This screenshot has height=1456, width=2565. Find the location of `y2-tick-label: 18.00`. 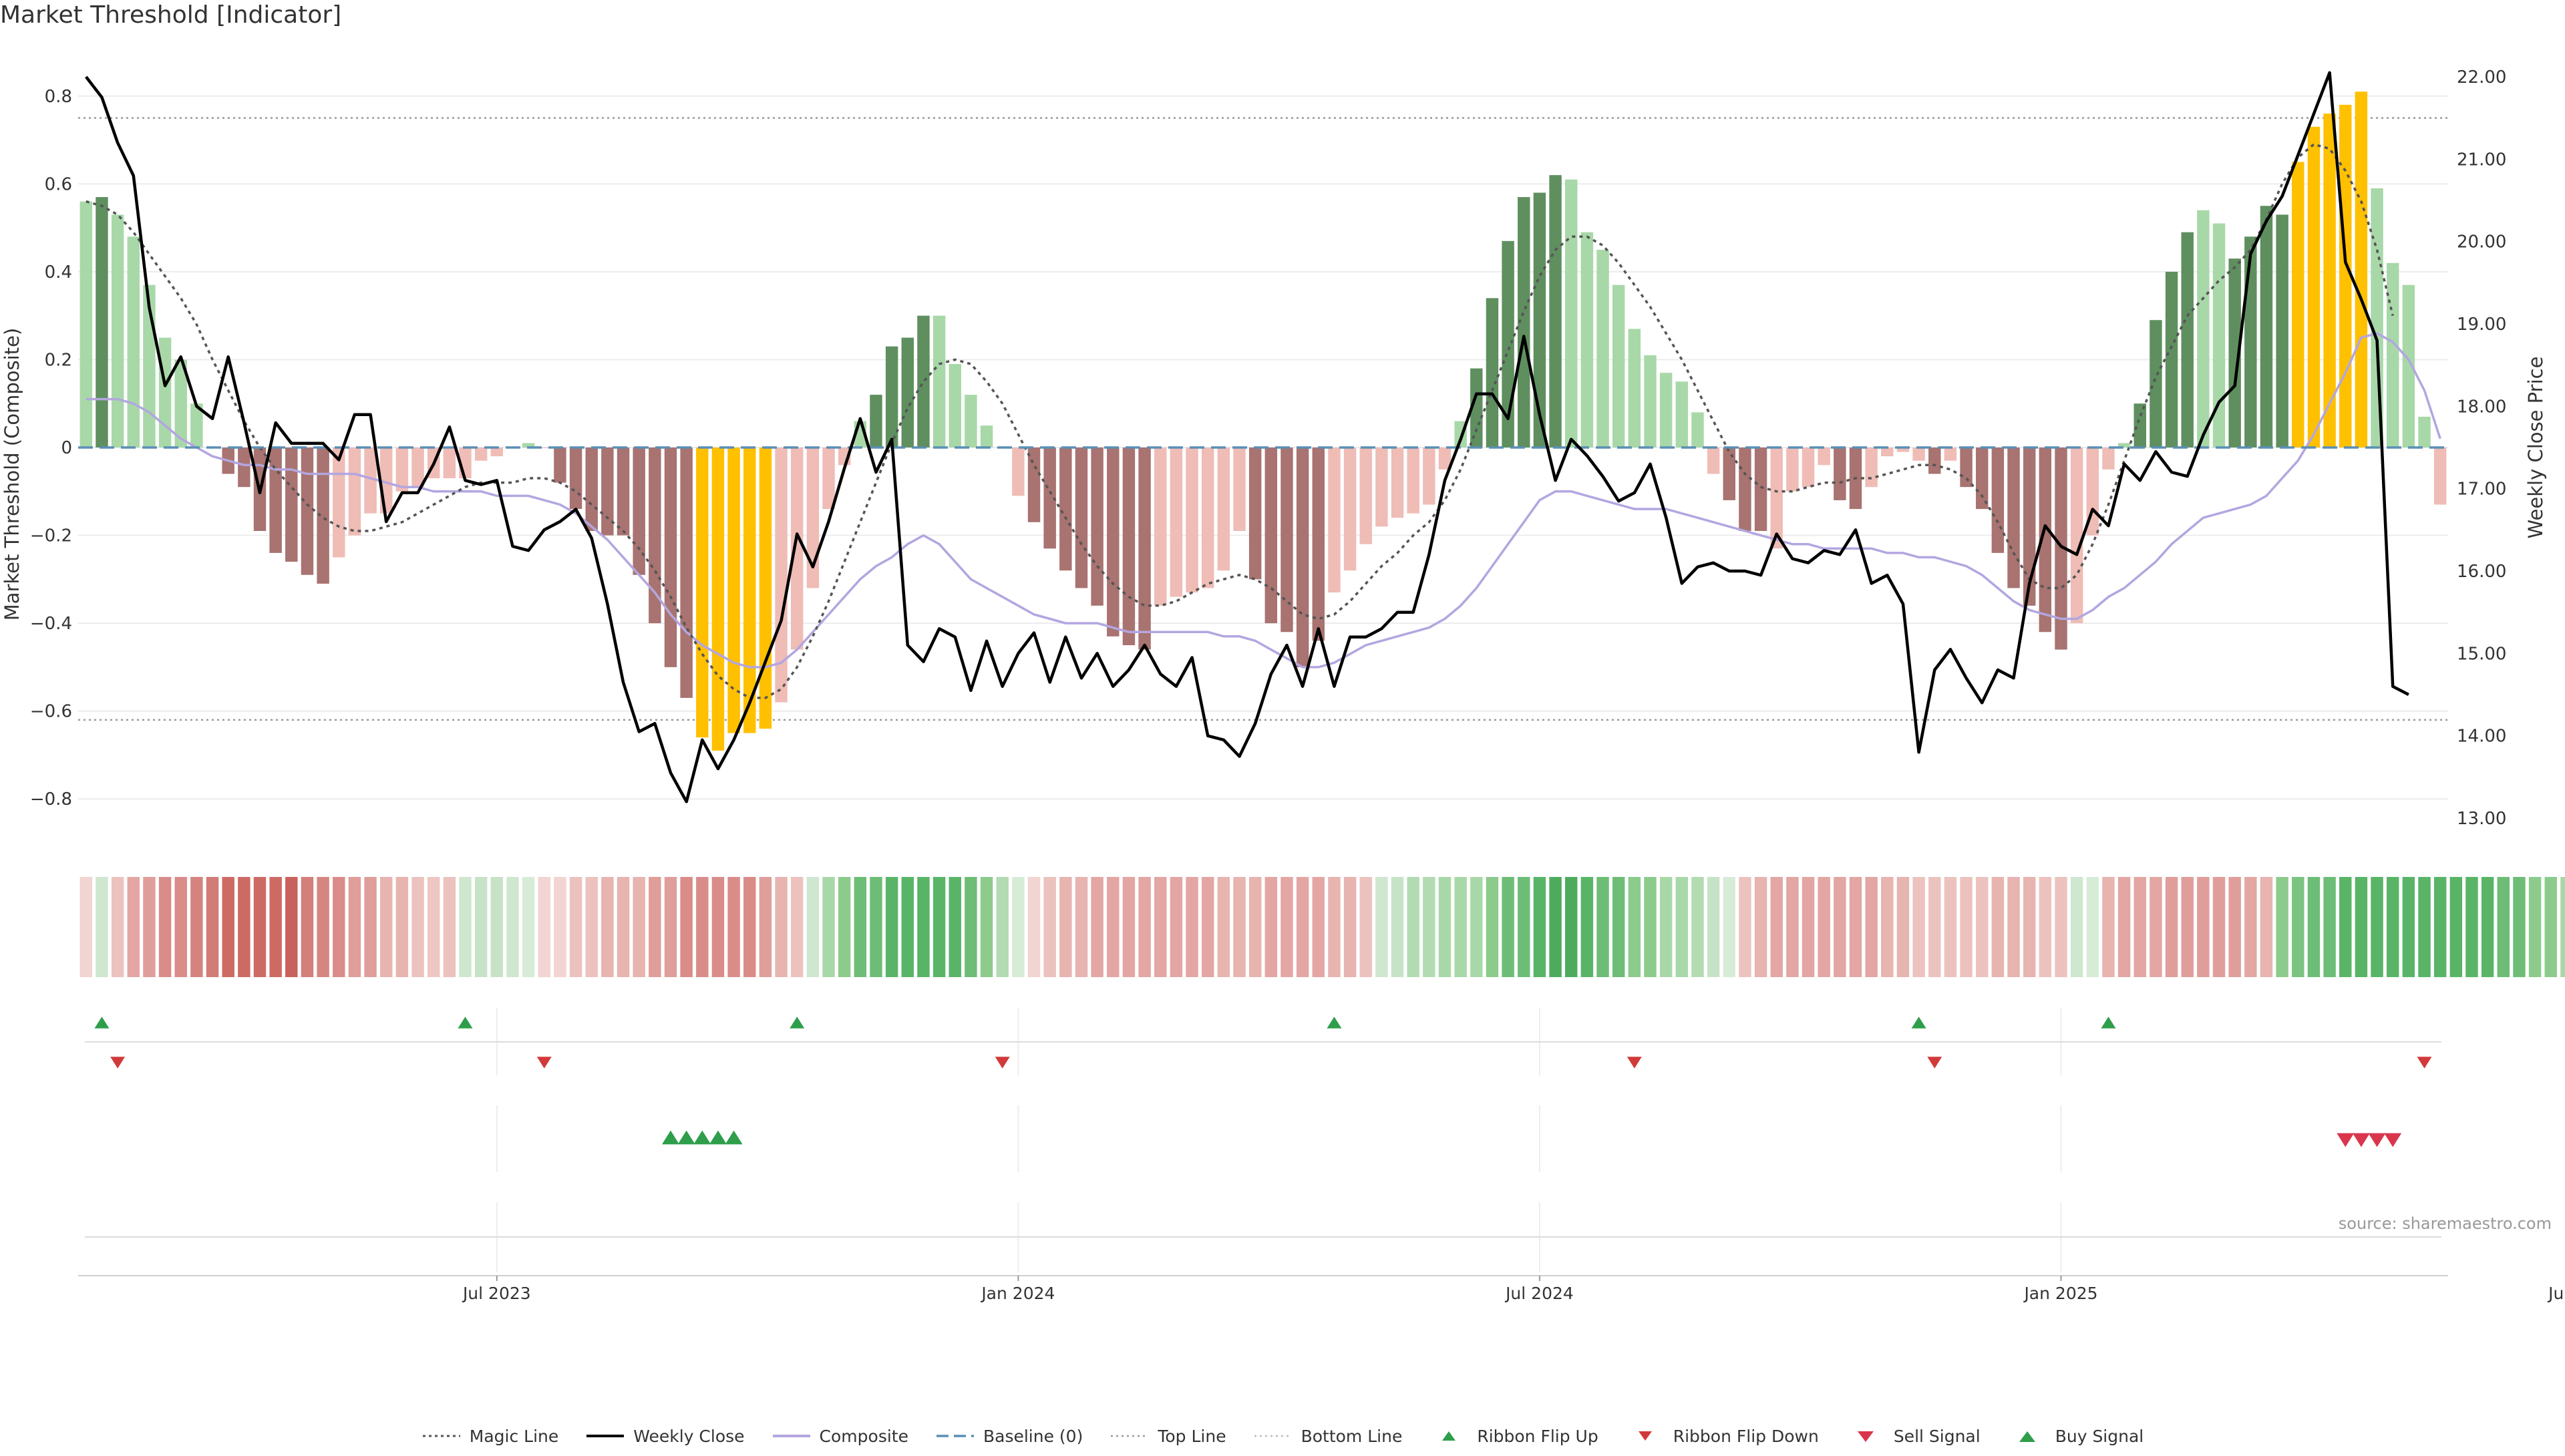

y2-tick-label: 18.00 is located at coordinates (2481, 407).